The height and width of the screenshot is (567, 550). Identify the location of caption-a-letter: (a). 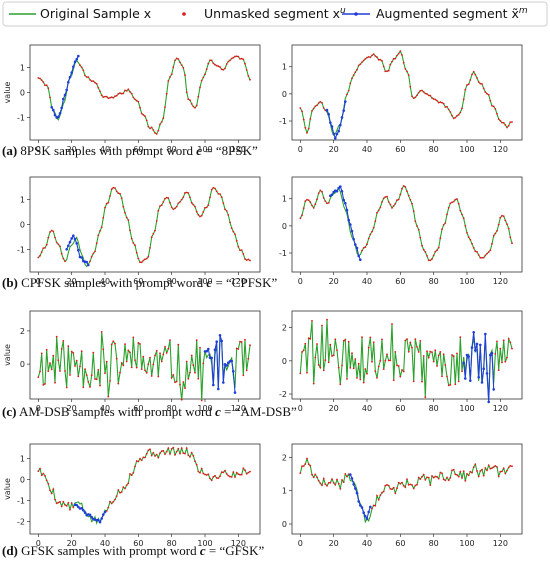
(9, 150).